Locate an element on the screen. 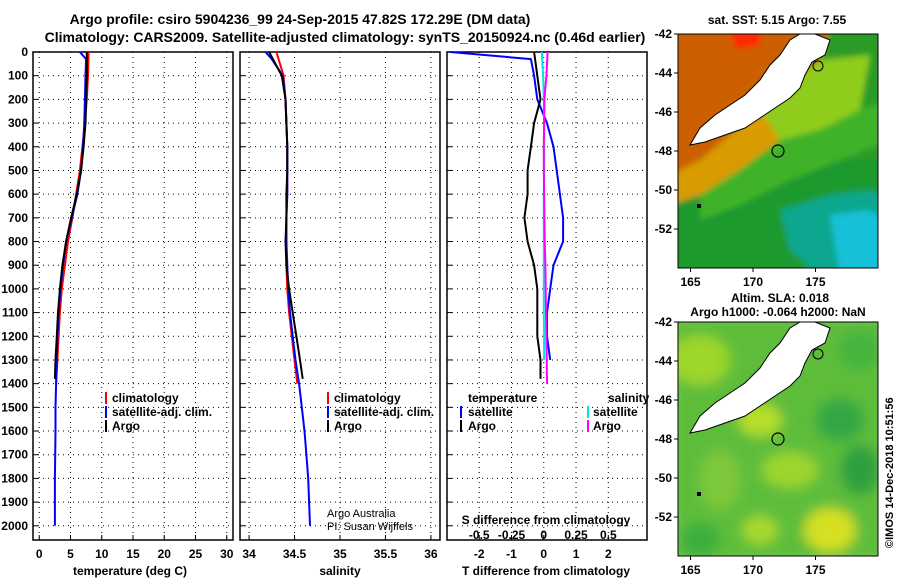 Image resolution: width=900 pixels, height=580 pixels. x-tick-label: 36 is located at coordinates (431, 554).